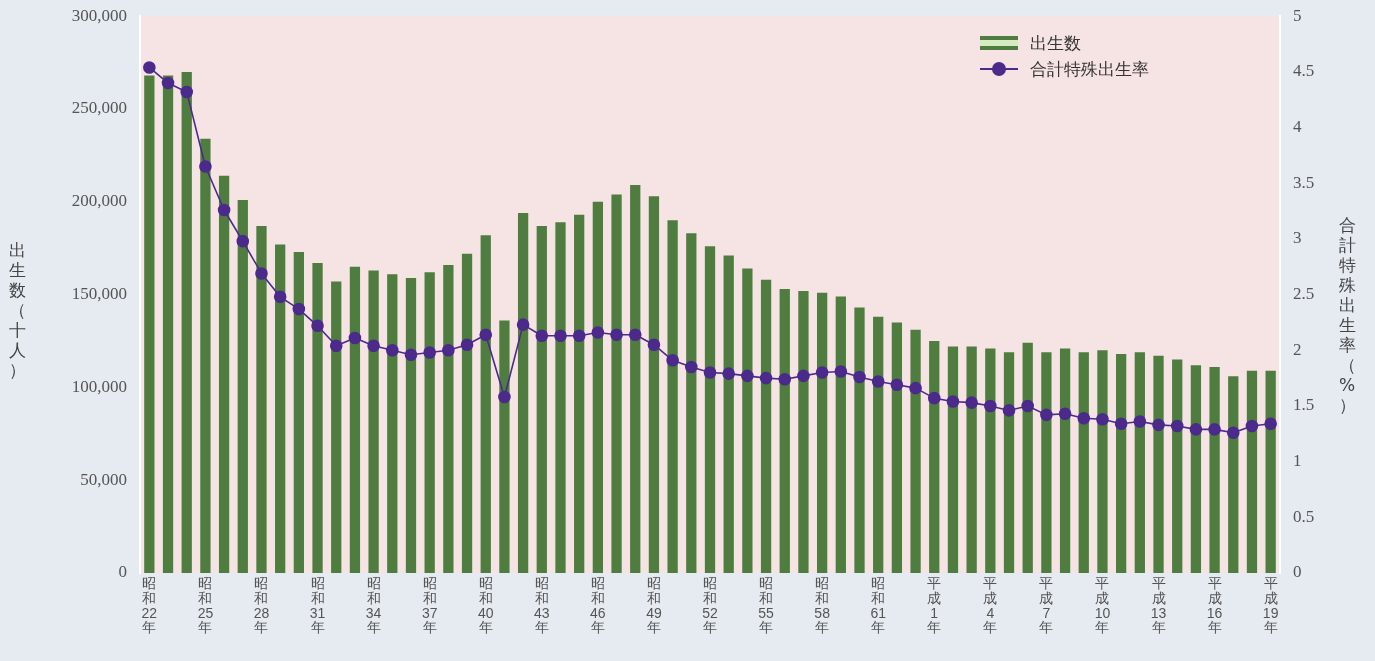 This screenshot has width=1375, height=661. Describe the element at coordinates (990, 605) in the screenshot. I see `x-tick-label: 平成4年` at that location.